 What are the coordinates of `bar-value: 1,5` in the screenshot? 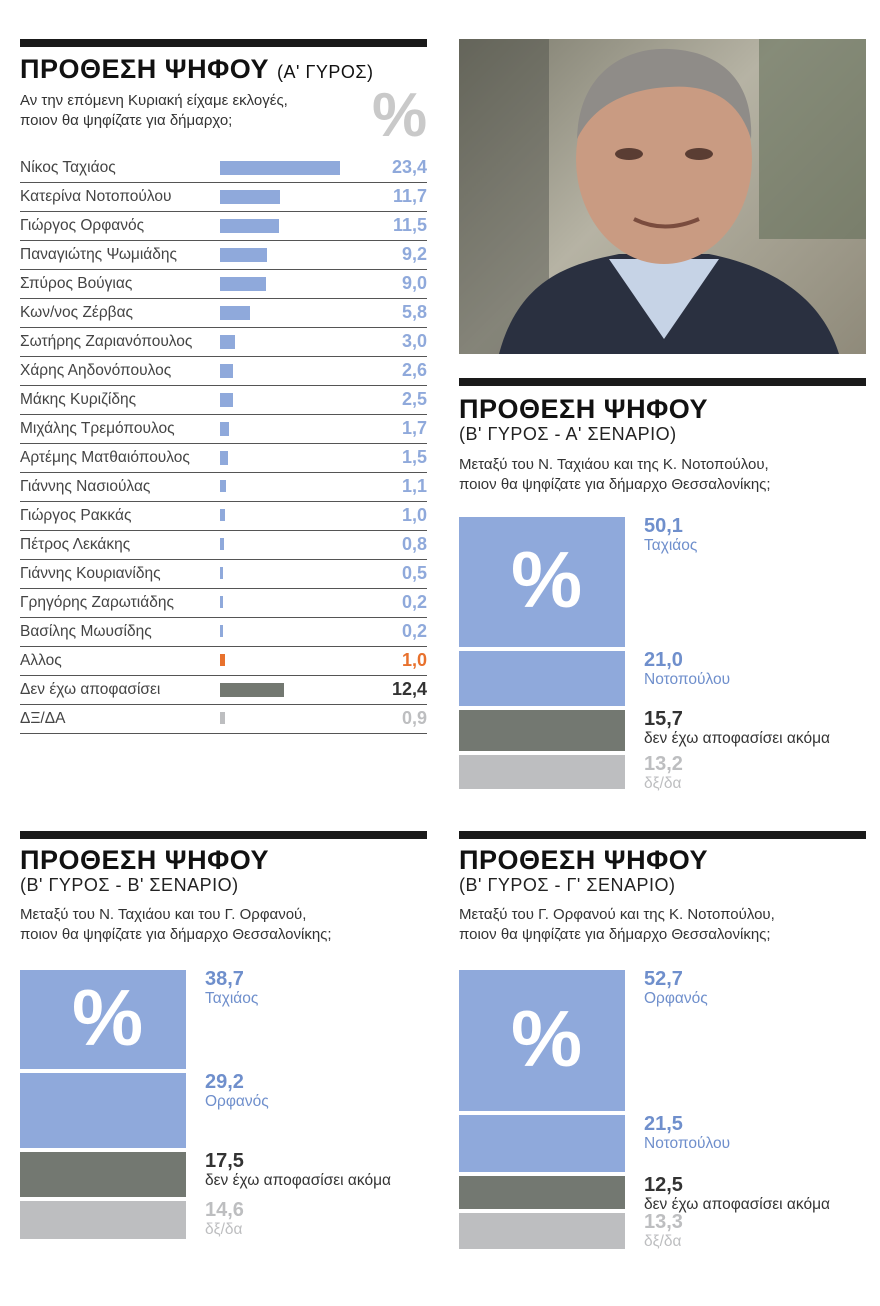 It's located at (414, 457).